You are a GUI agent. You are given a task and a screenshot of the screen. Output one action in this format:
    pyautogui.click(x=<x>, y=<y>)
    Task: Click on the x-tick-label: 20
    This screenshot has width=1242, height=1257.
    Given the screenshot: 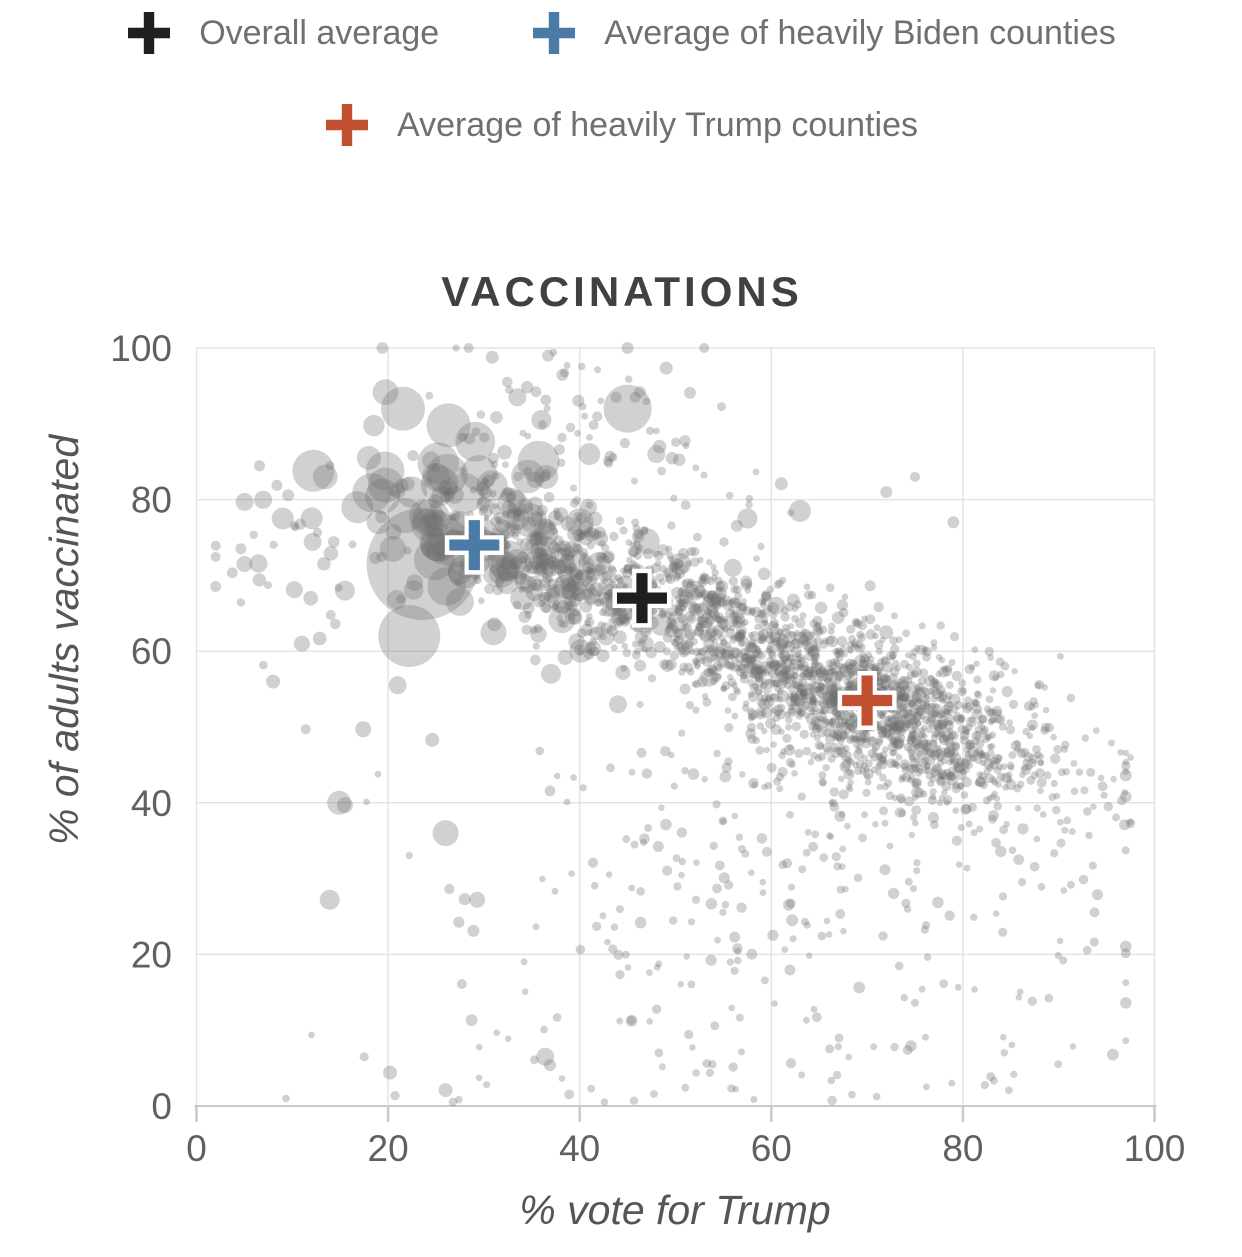 What is the action you would take?
    pyautogui.click(x=388, y=1148)
    